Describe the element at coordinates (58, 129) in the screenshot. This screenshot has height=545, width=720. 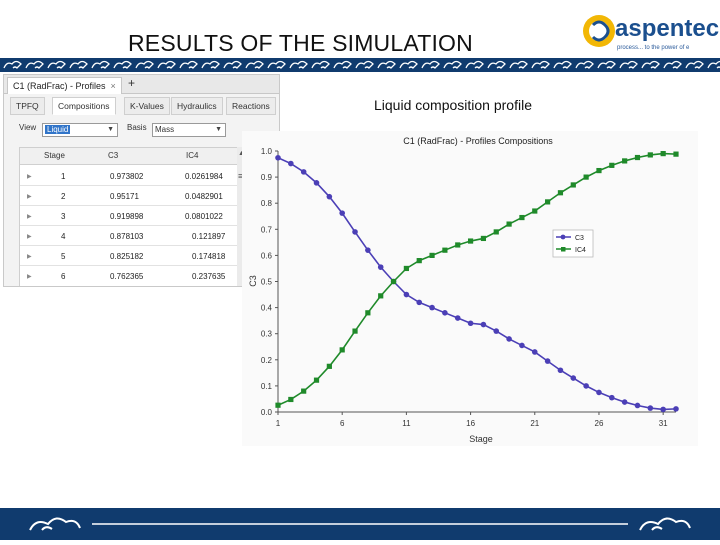
I see `view-select-value: Liquid` at that location.